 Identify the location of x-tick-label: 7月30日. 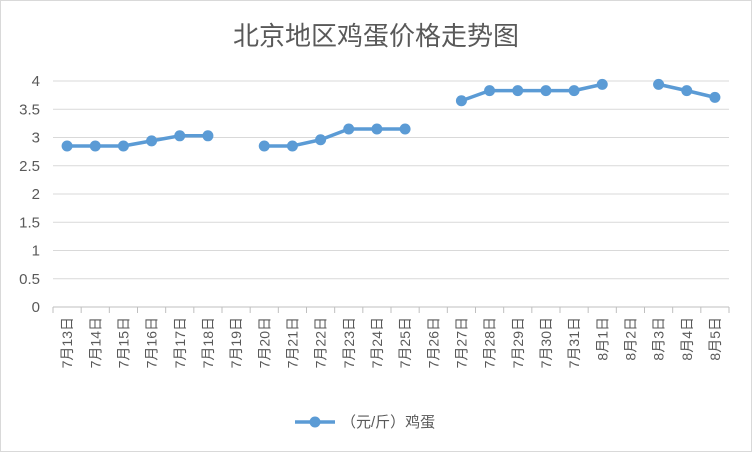
(546, 342).